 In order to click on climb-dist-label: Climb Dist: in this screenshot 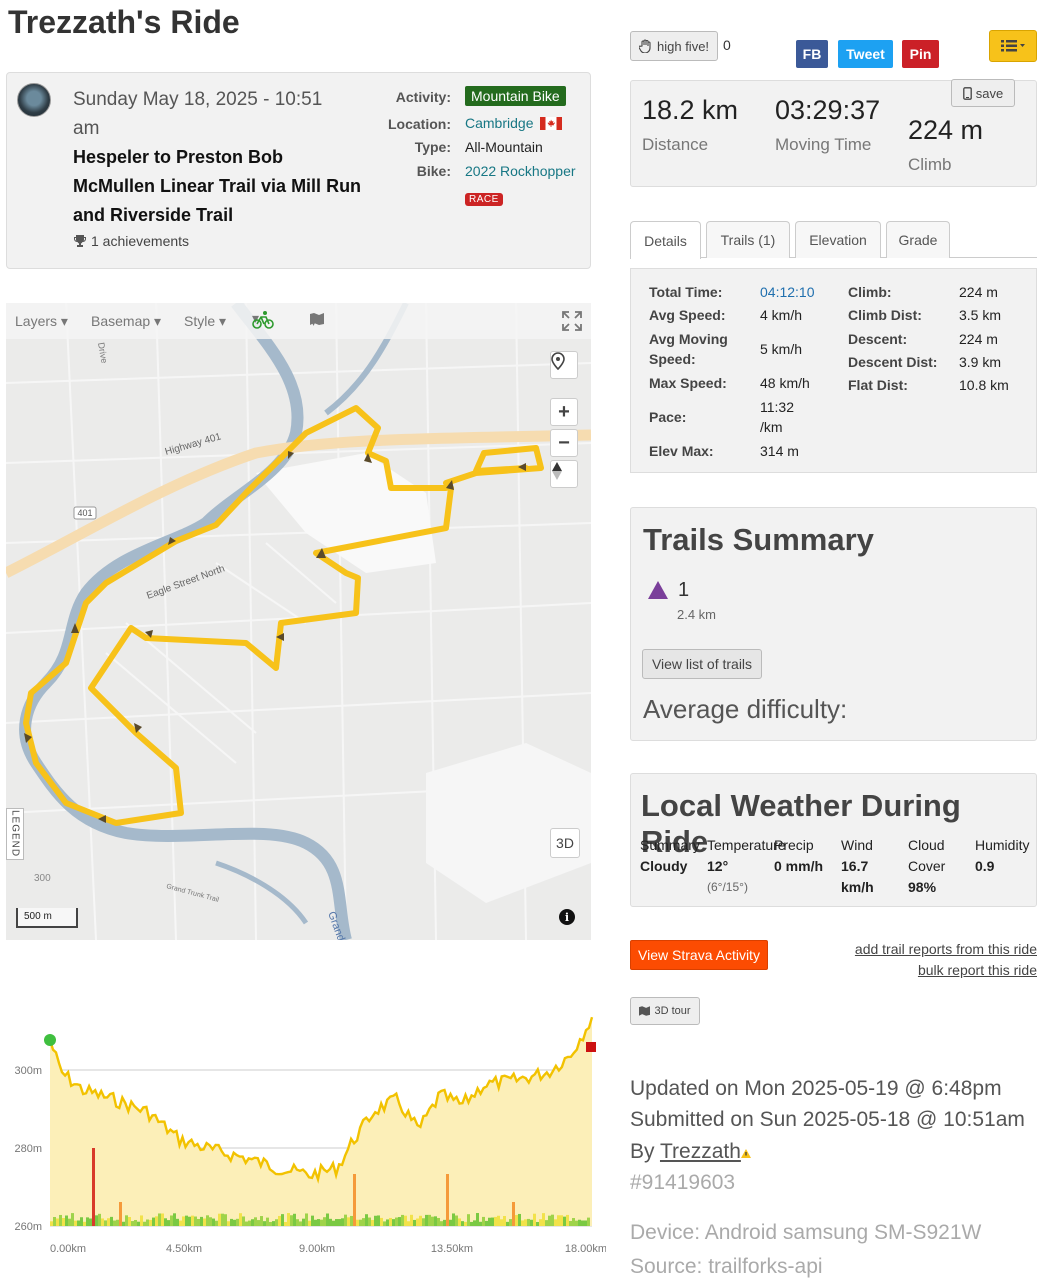, I will do `click(885, 315)`.